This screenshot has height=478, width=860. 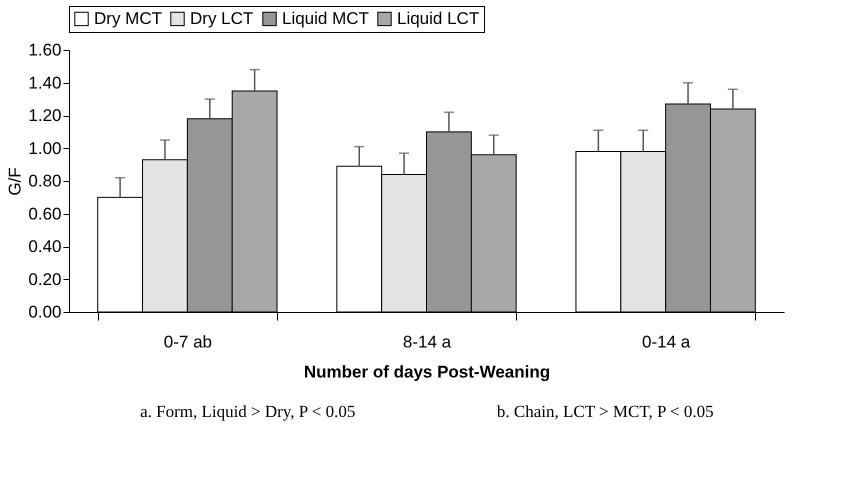 I want to click on text: a. Form, Liquid > Dry, P < 0.05, so click(x=248, y=411).